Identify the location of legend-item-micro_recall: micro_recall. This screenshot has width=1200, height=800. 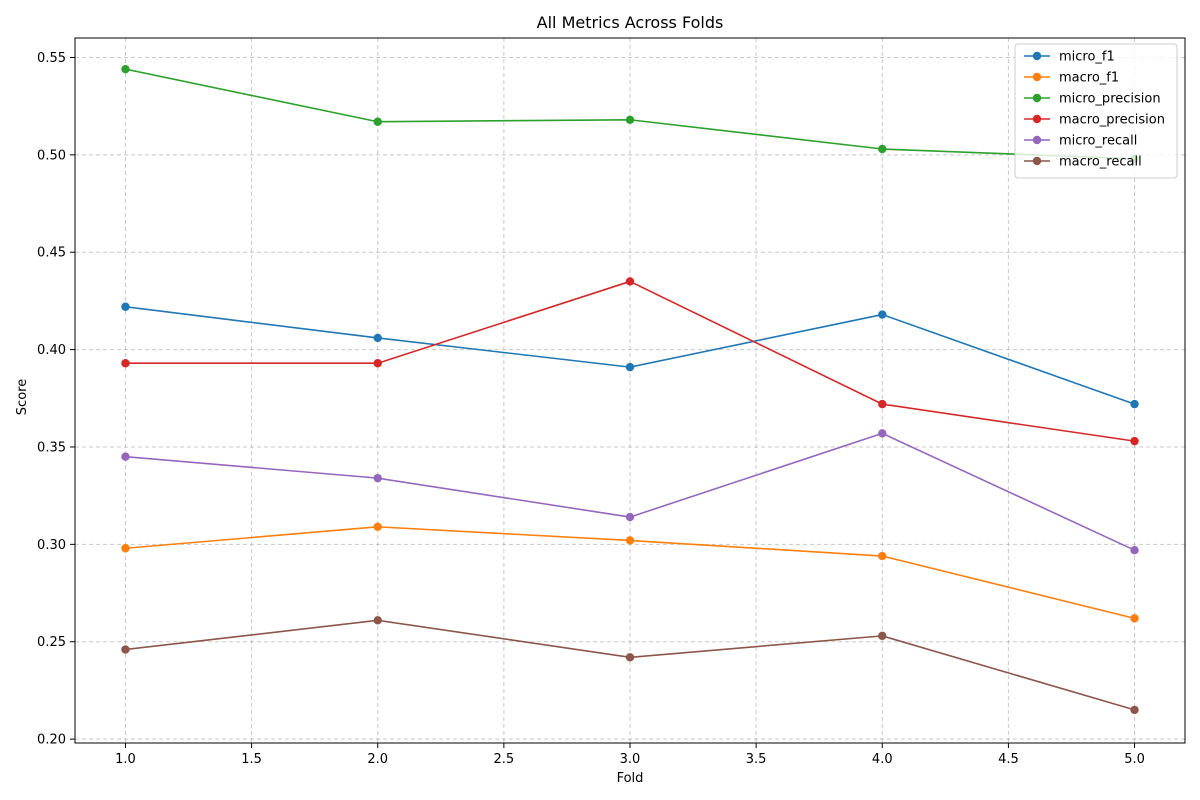
(1080, 141).